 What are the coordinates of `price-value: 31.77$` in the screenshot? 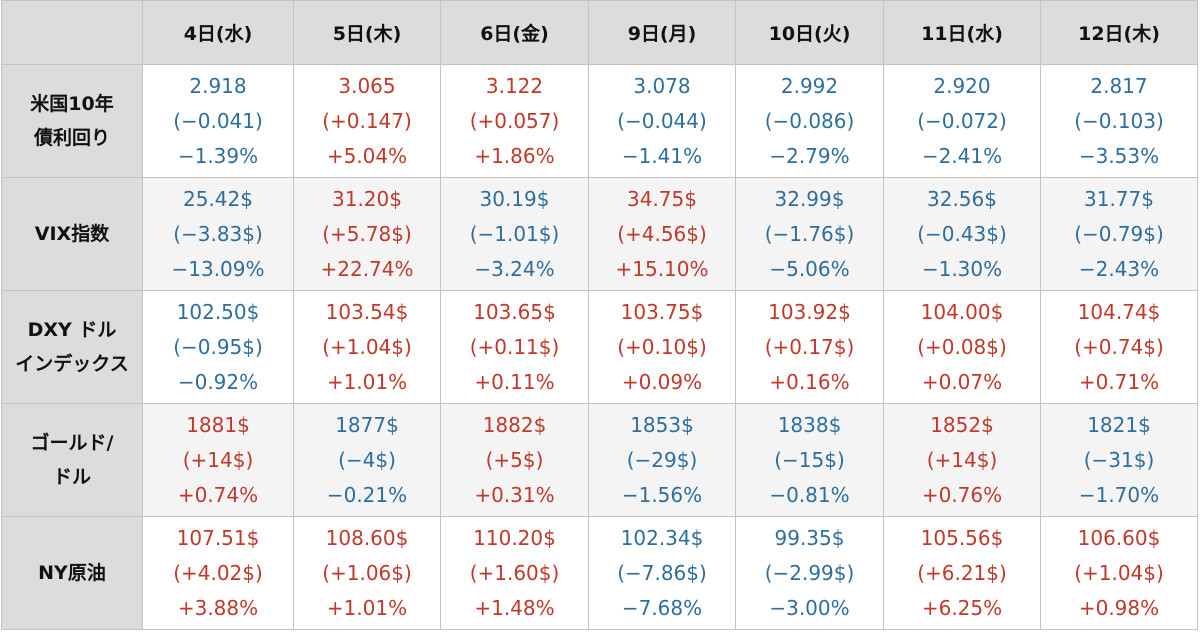 It's located at (1119, 198).